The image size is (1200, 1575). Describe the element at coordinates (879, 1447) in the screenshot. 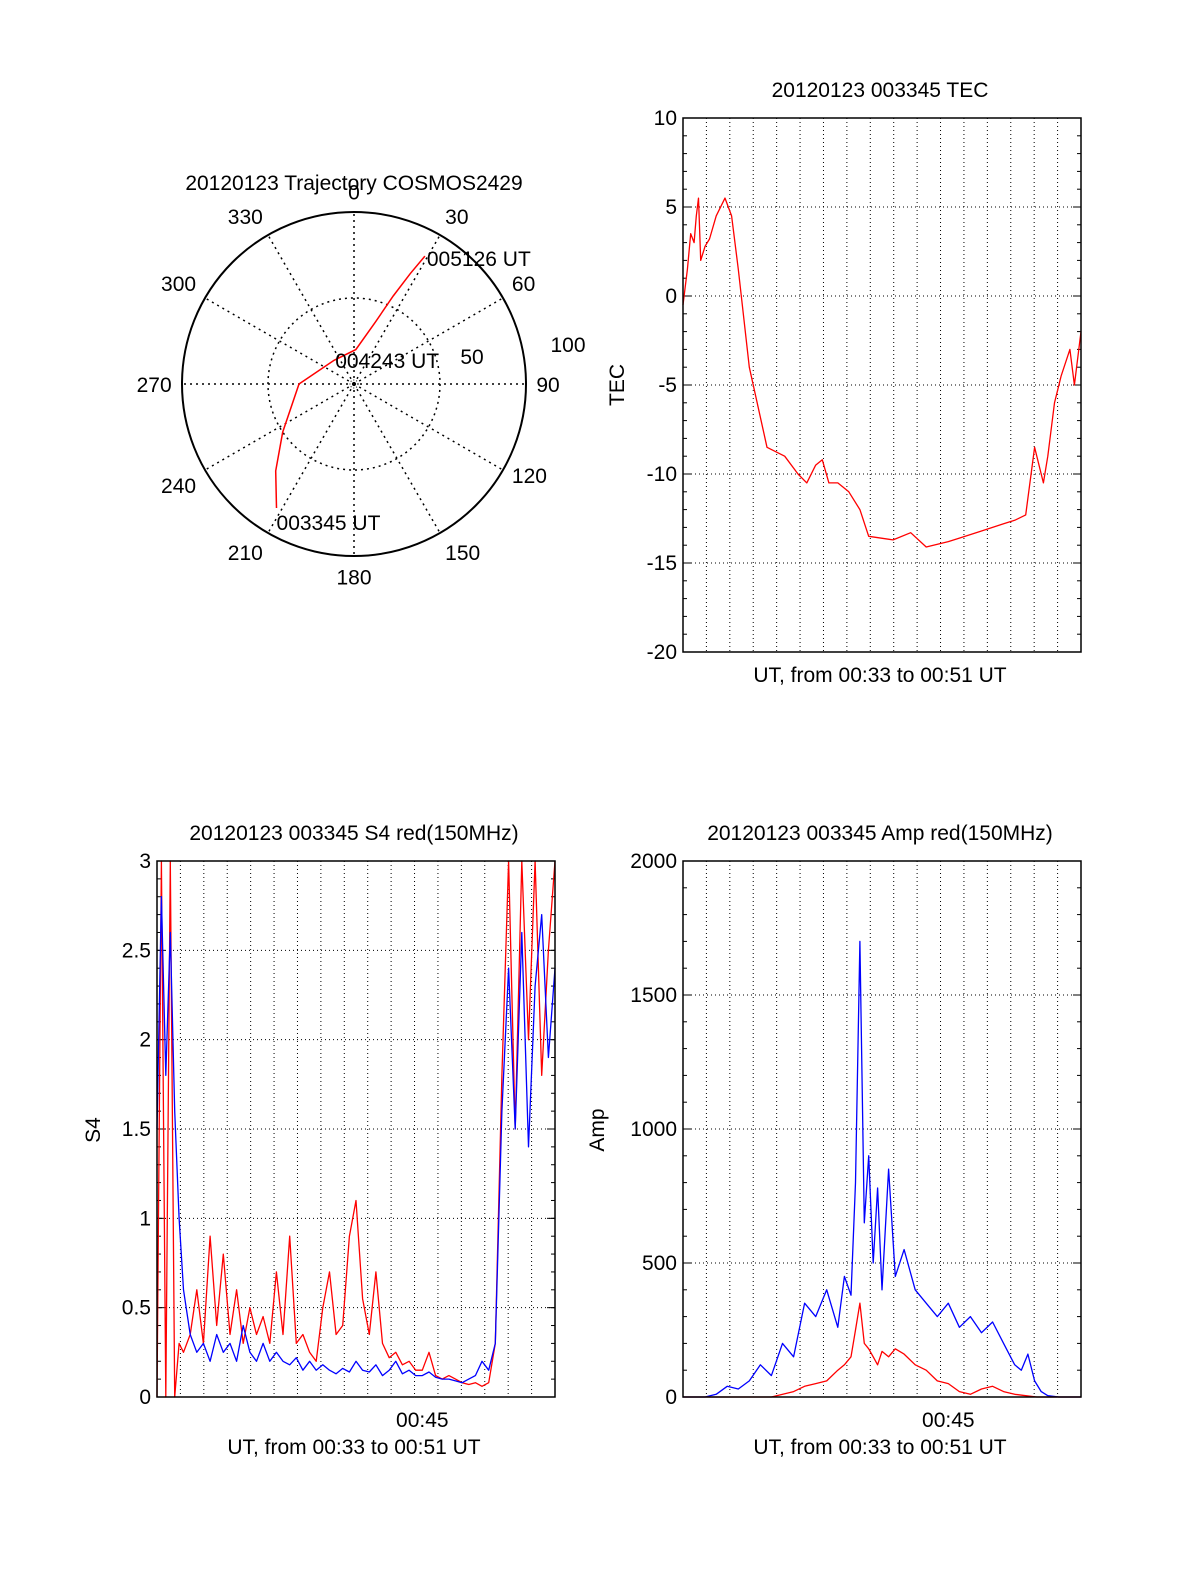

I see `amp-xlabel: UT, from 00:33 to 00:51 UT` at that location.